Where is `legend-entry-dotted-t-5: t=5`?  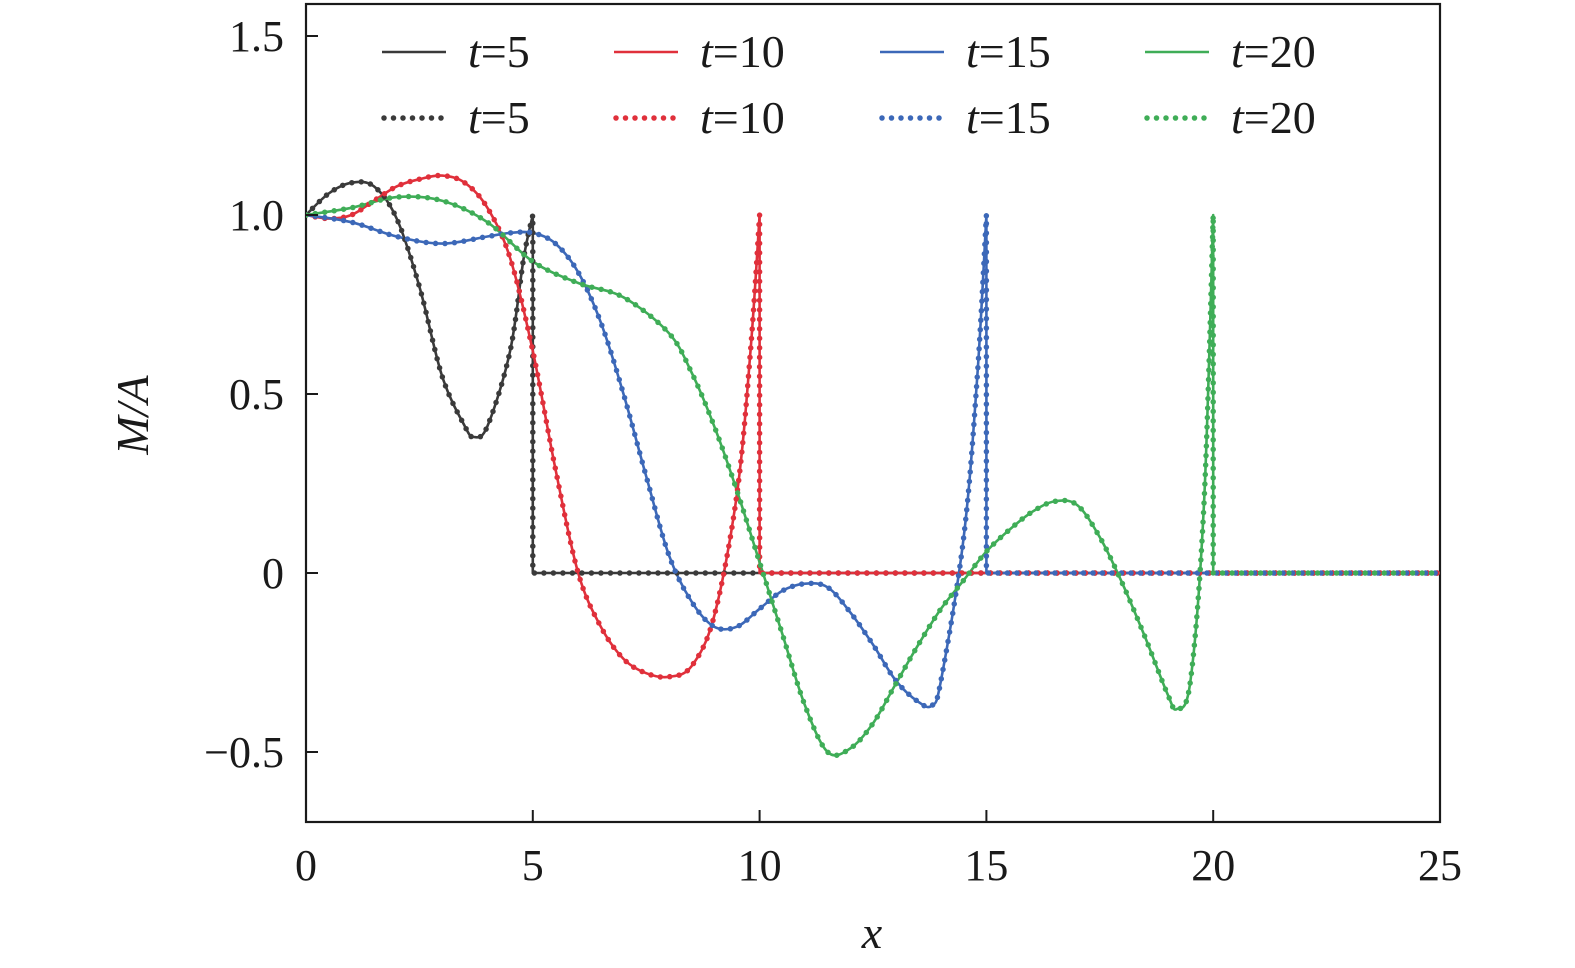
legend-entry-dotted-t-5: t=5 is located at coordinates (455, 117).